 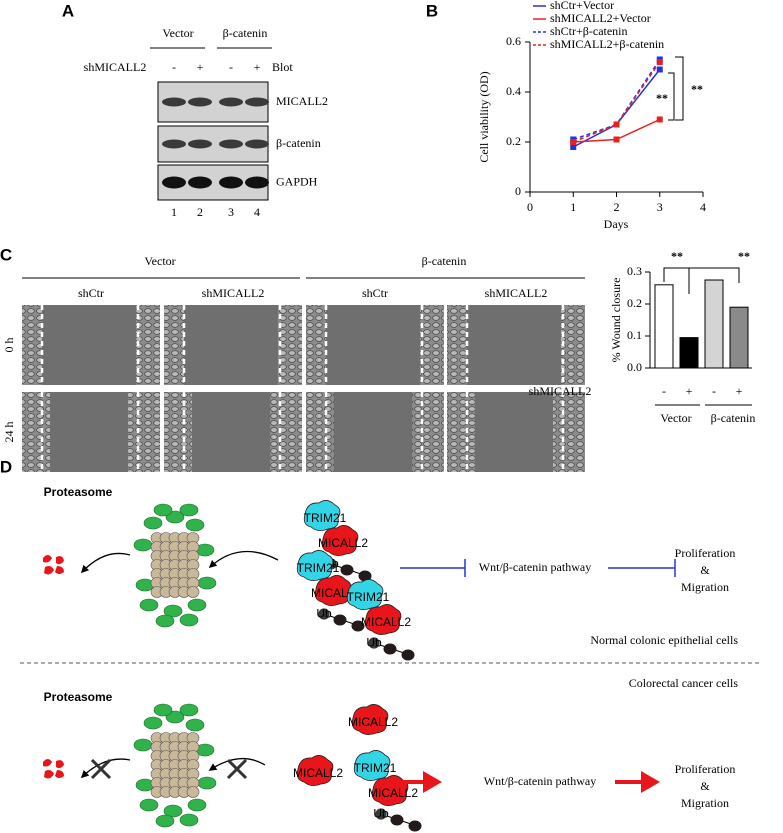 What do you see at coordinates (6, 466) in the screenshot?
I see `panel-label: D` at bounding box center [6, 466].